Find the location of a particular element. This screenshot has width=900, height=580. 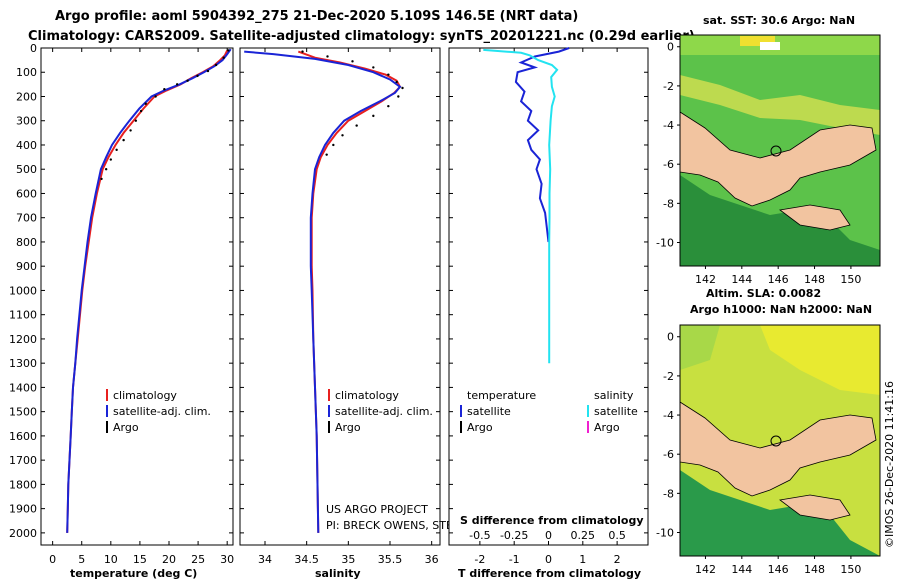

lon-tick-label: 146 is located at coordinates (778, 569).